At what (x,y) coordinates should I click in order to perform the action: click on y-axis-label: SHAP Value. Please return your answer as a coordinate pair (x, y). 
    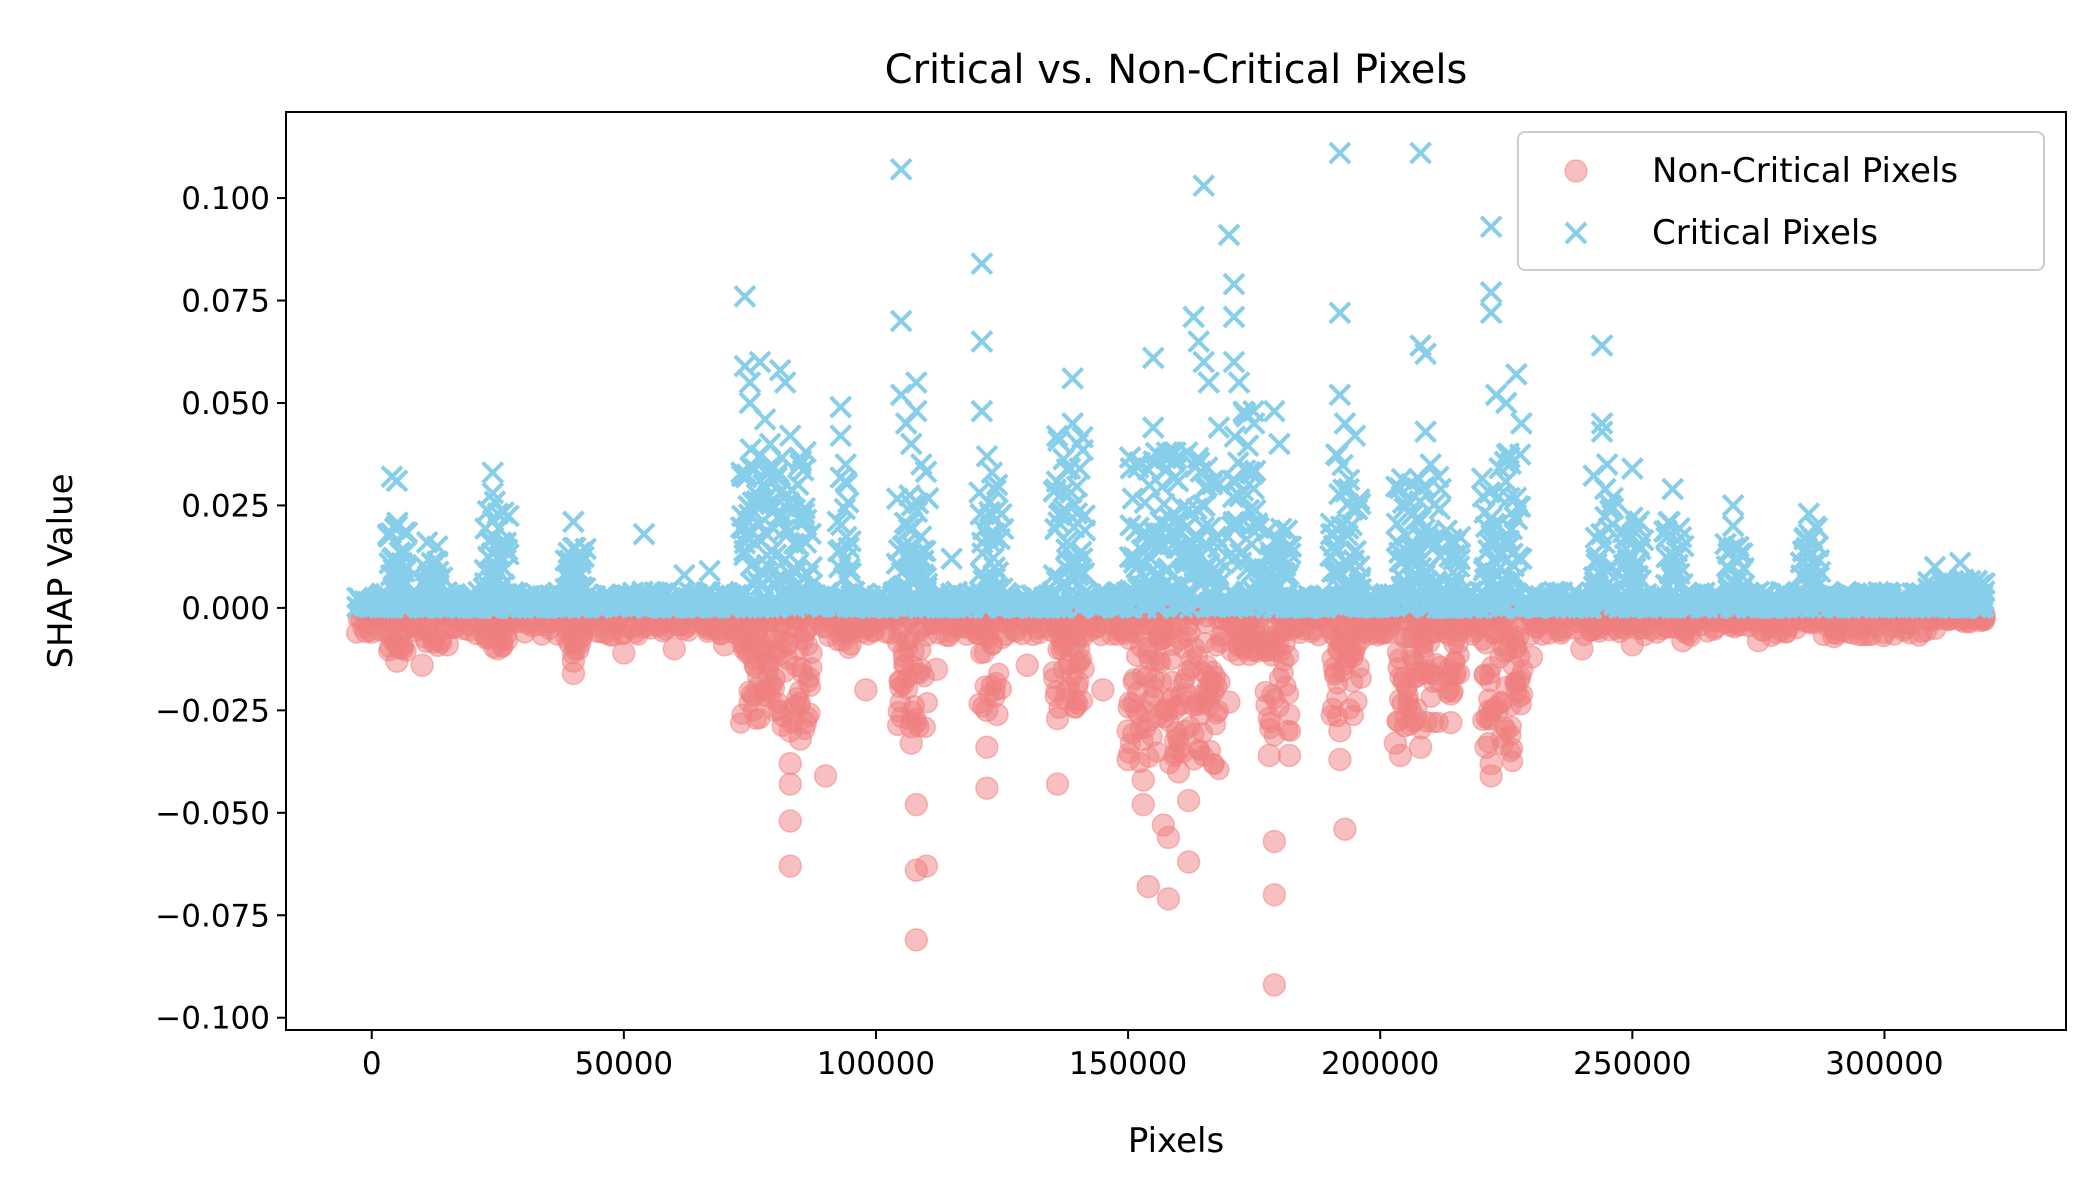
    Looking at the image, I should click on (61, 570).